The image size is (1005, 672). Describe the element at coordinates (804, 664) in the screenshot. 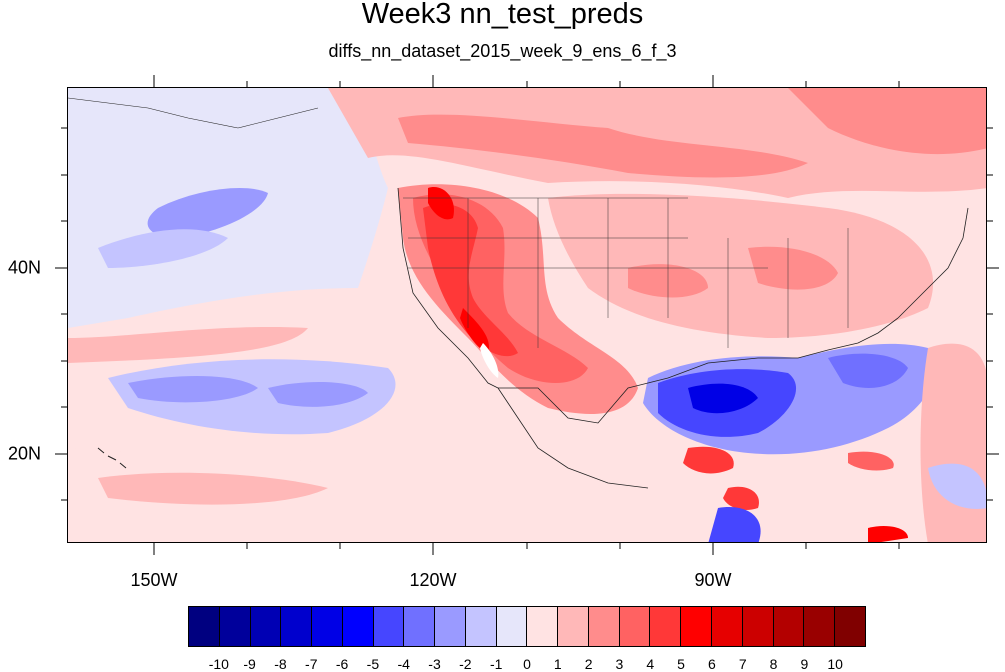

I see `colorbar-label: 9` at that location.